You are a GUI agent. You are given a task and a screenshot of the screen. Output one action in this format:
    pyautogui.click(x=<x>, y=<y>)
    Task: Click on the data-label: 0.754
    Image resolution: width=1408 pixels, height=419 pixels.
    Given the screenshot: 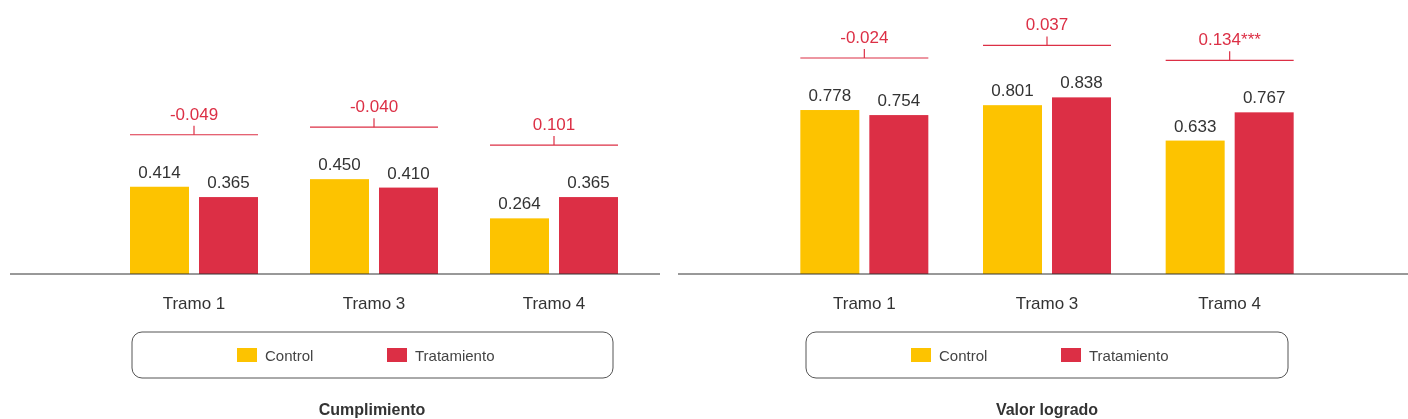 What is the action you would take?
    pyautogui.click(x=899, y=101)
    